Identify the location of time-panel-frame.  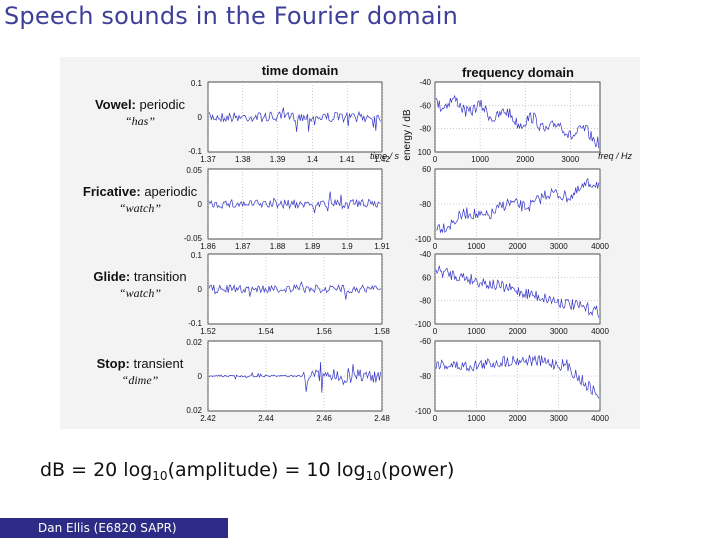
(295, 117).